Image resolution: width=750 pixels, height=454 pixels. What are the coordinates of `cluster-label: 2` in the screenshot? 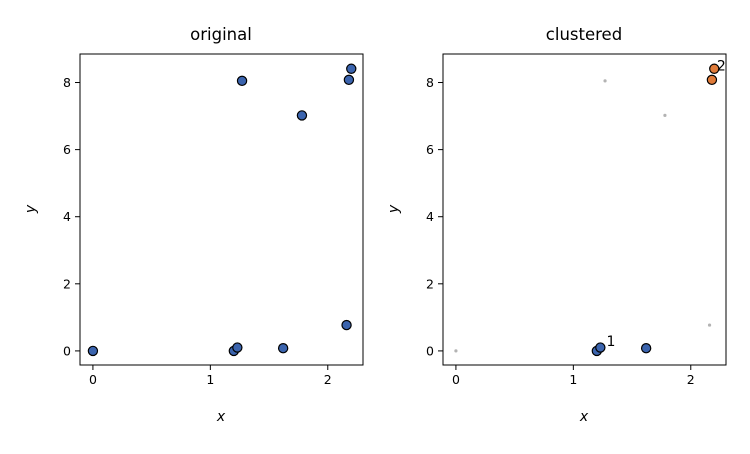 It's located at (721, 67).